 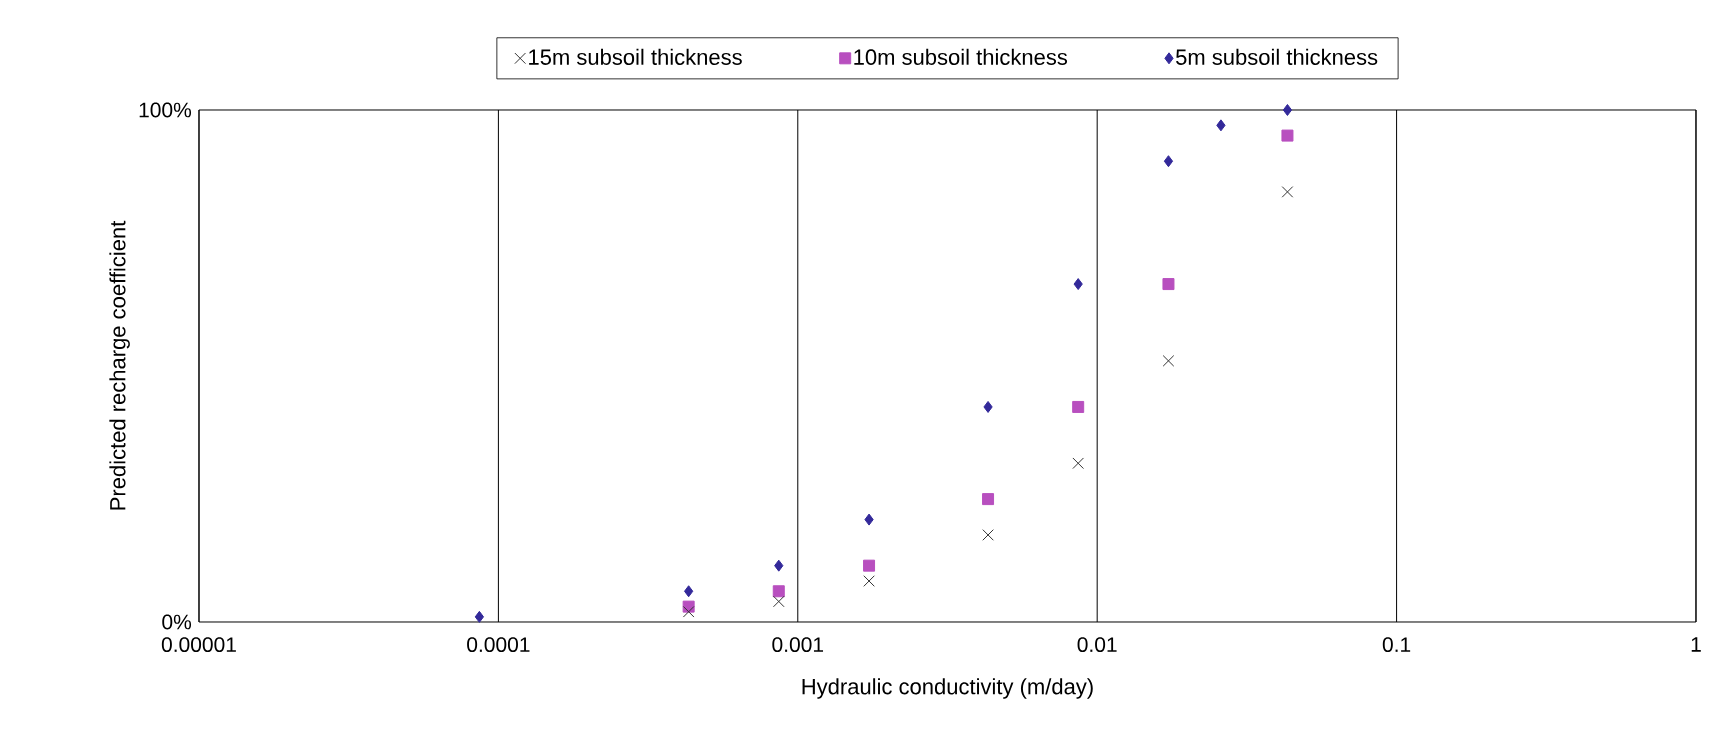 What do you see at coordinates (1097, 645) in the screenshot?
I see `x-tick-label: 0.01` at bounding box center [1097, 645].